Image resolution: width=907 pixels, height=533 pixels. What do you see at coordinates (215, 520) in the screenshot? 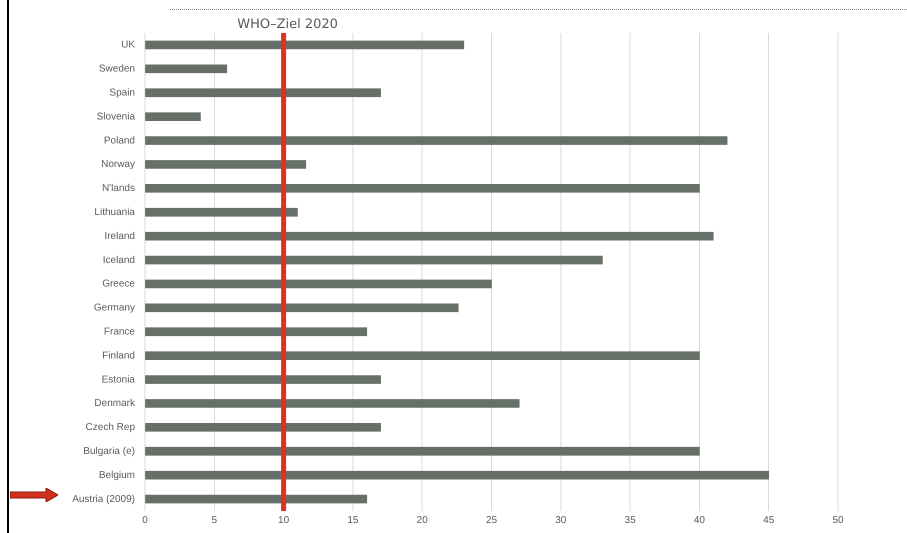
I see `x-tick-label: 5` at bounding box center [215, 520].